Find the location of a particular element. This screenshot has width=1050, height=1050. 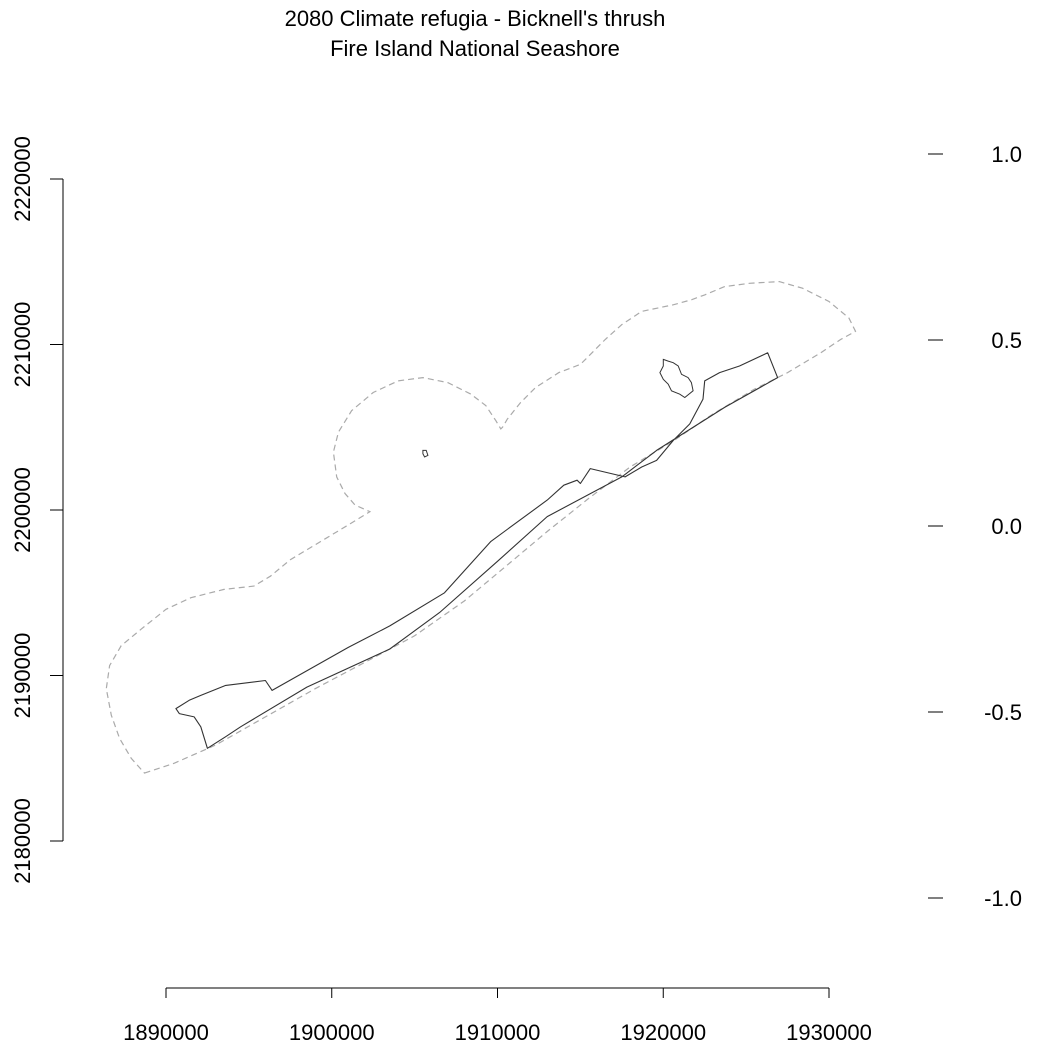

y-tick-label: 2180000 is located at coordinates (22, 841).